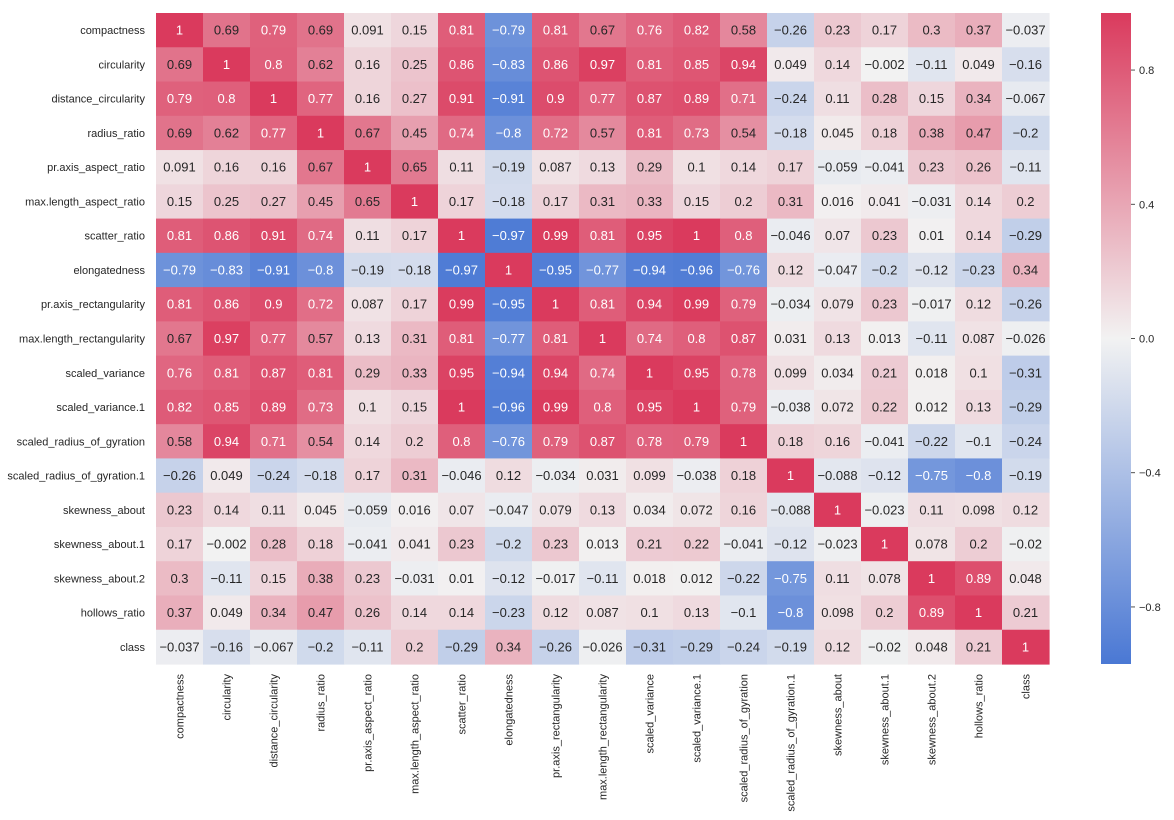 The height and width of the screenshot is (820, 1174). I want to click on cell-value-label: 0.049, so click(226, 612).